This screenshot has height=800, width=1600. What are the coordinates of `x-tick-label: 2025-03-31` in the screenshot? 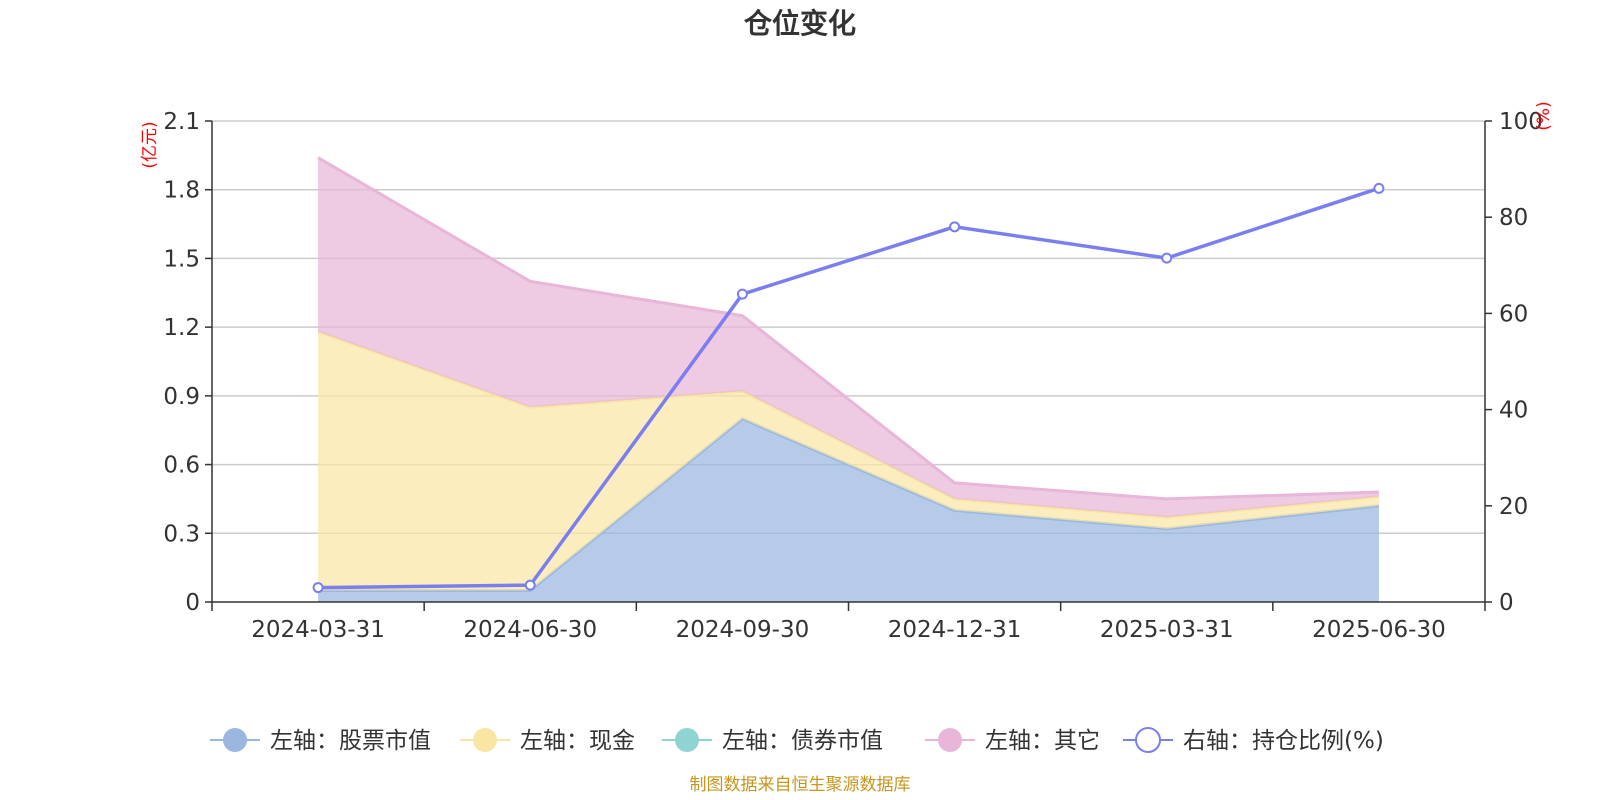 It's located at (1167, 630).